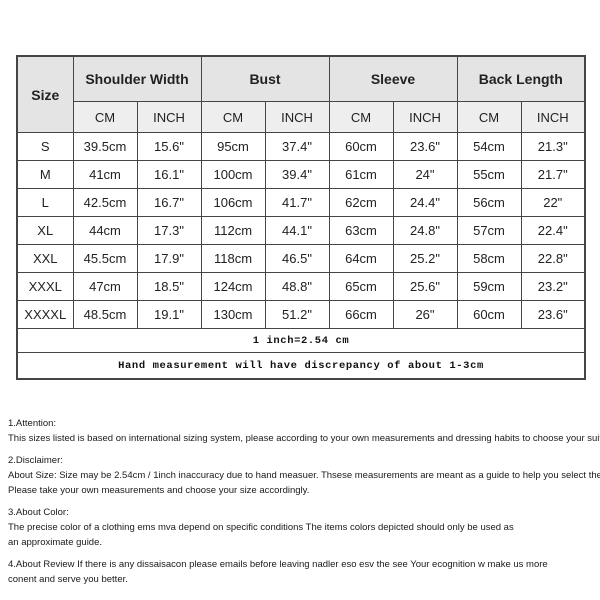 The height and width of the screenshot is (600, 600). What do you see at coordinates (361, 286) in the screenshot?
I see `measurement-cell: 65cm` at bounding box center [361, 286].